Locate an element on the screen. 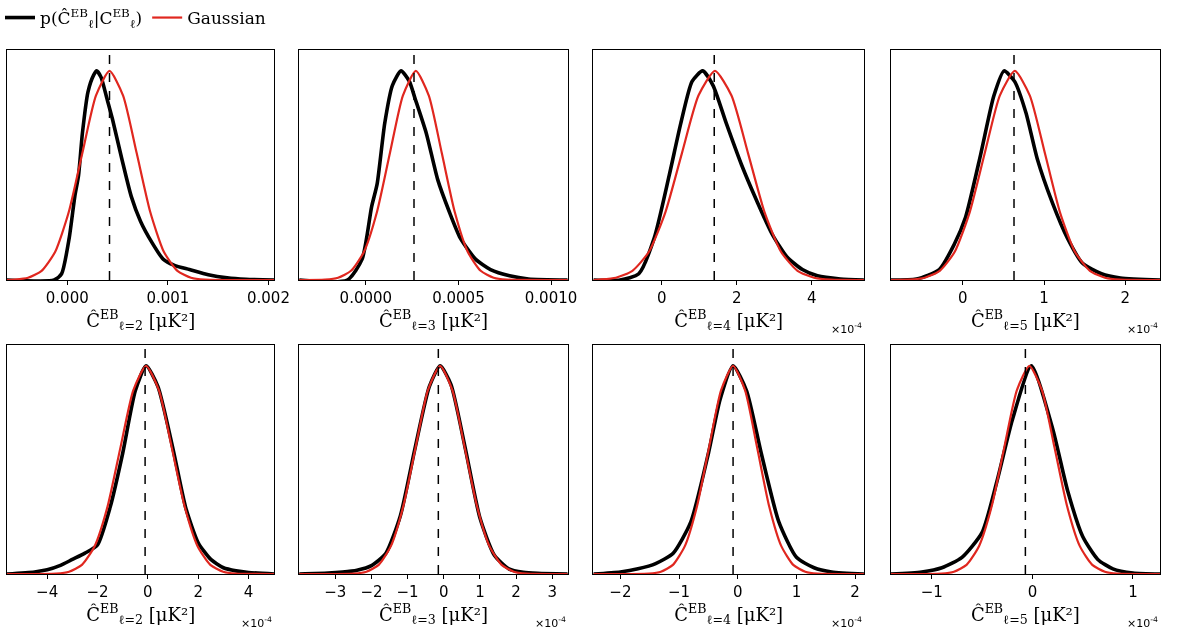  x-tick-label: 0.002 is located at coordinates (268, 298).